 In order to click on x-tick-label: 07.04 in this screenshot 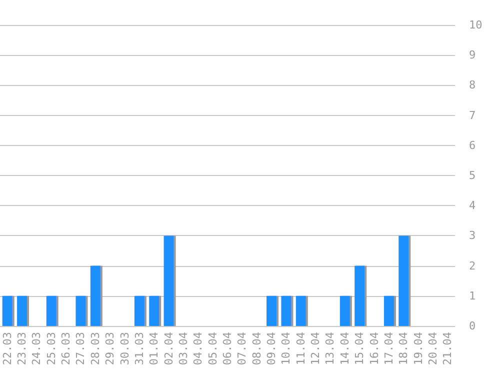, I will do `click(242, 349)`.